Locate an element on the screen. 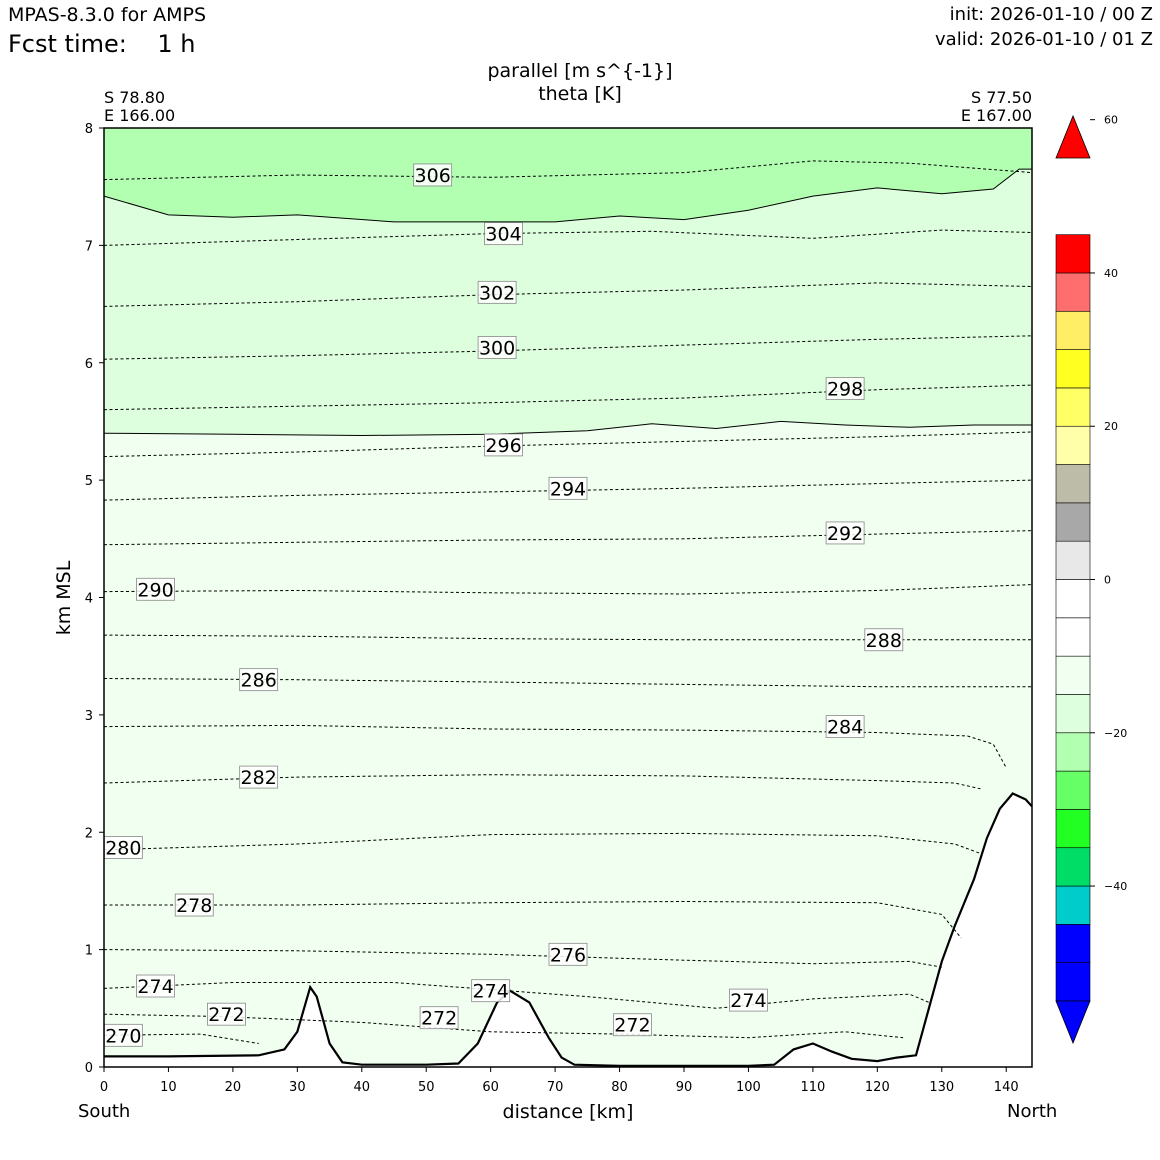 This screenshot has height=1160, width=1160. colorbar-tick-label: −20 is located at coordinates (1115, 733).